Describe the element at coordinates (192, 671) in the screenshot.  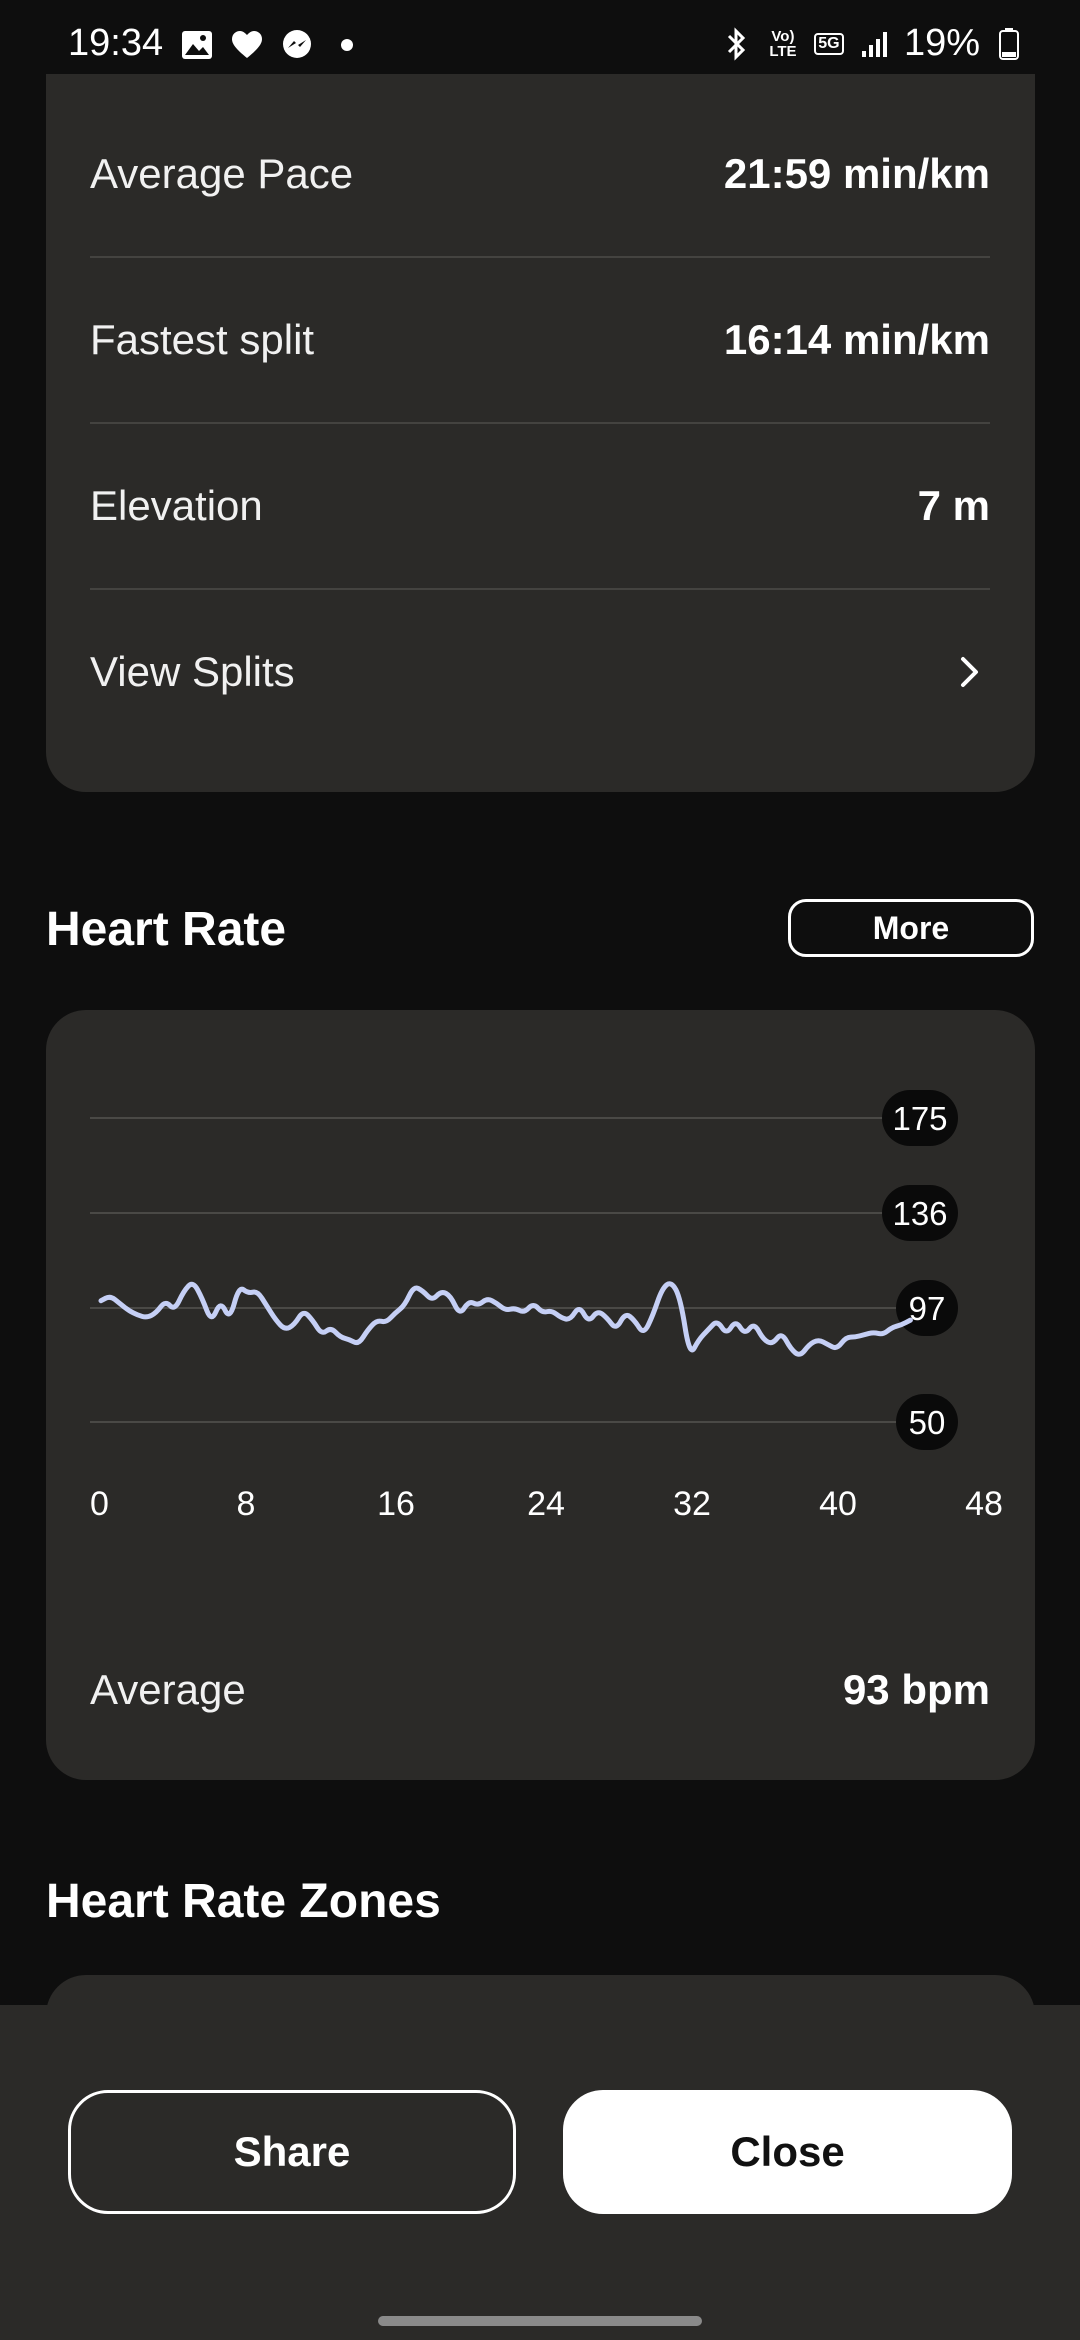
I see `view-splits-label: View Splits` at that location.